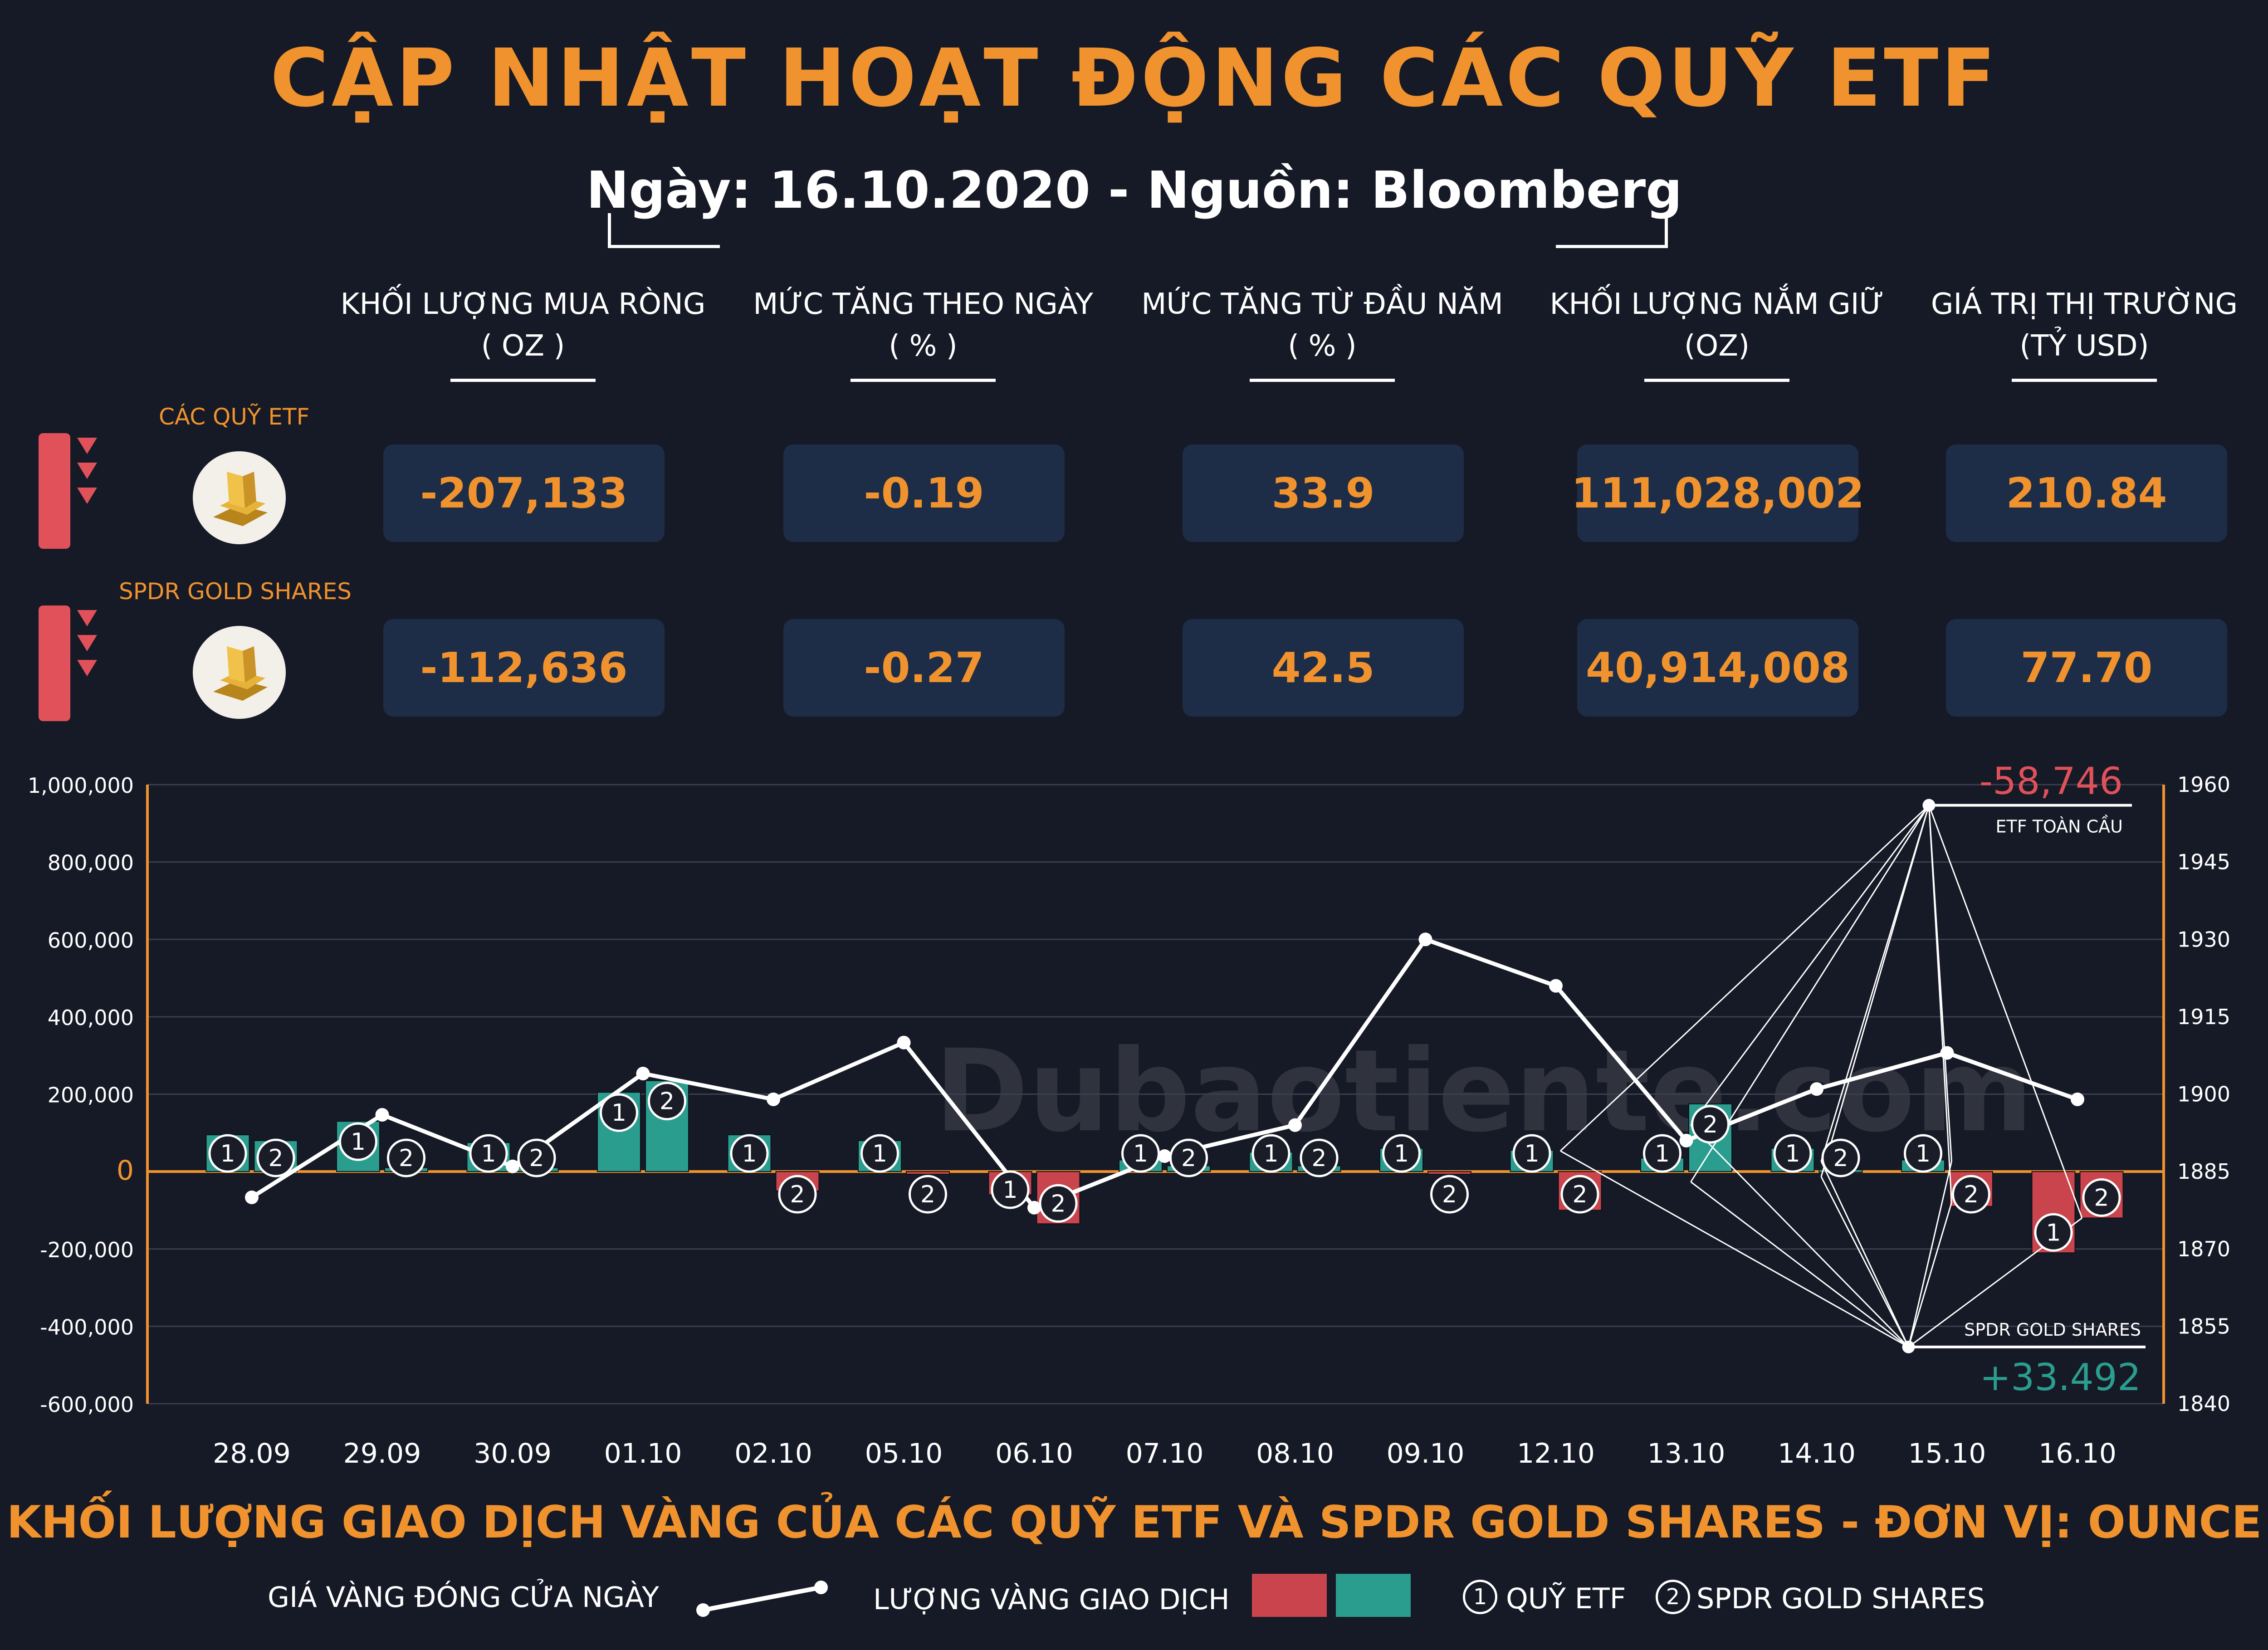 Image resolution: width=2268 pixels, height=1650 pixels. Describe the element at coordinates (2051, 782) in the screenshot. I see `annotation-etf-value: -58,746` at that location.